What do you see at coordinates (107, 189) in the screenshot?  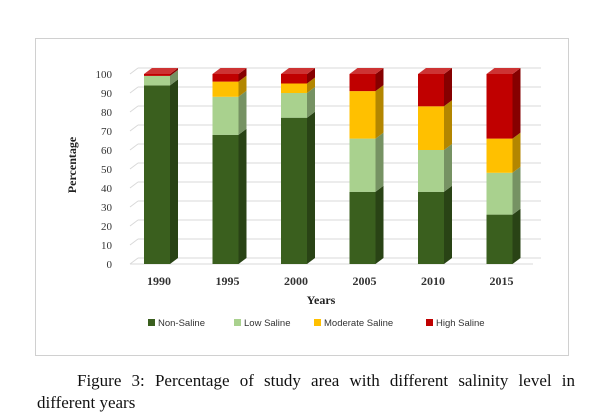 I see `y-tick-label: 40` at bounding box center [107, 189].